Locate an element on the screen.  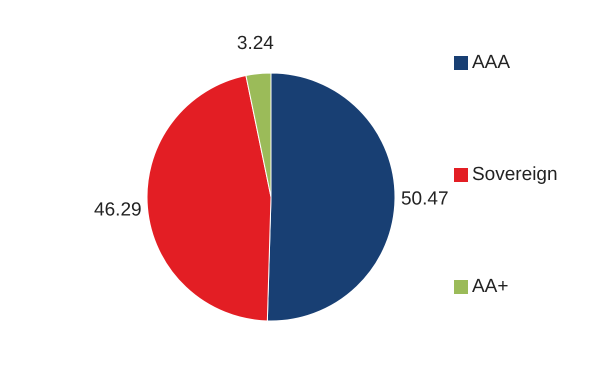
data-label: 3.24 is located at coordinates (255, 43).